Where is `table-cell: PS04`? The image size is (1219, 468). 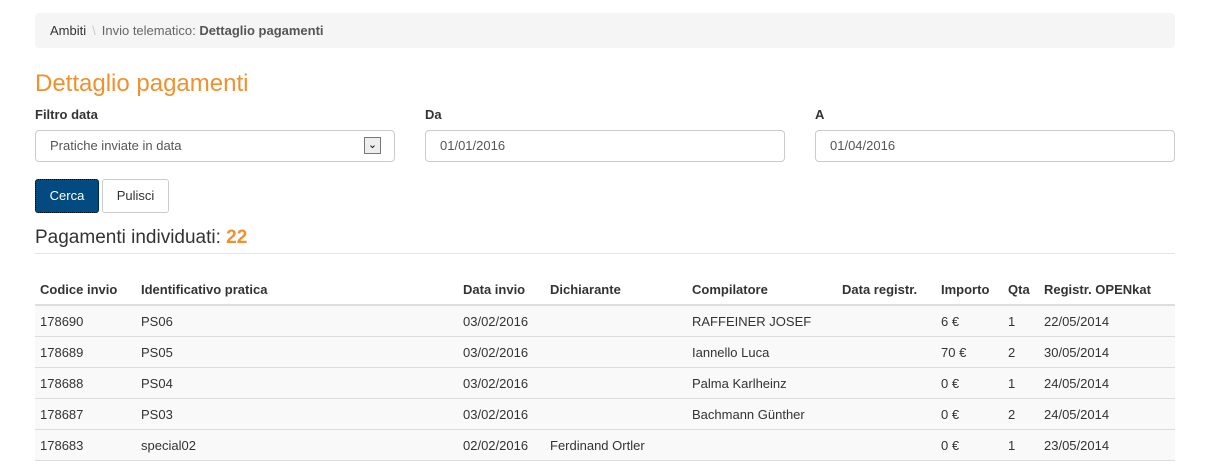 table-cell: PS04 is located at coordinates (297, 383).